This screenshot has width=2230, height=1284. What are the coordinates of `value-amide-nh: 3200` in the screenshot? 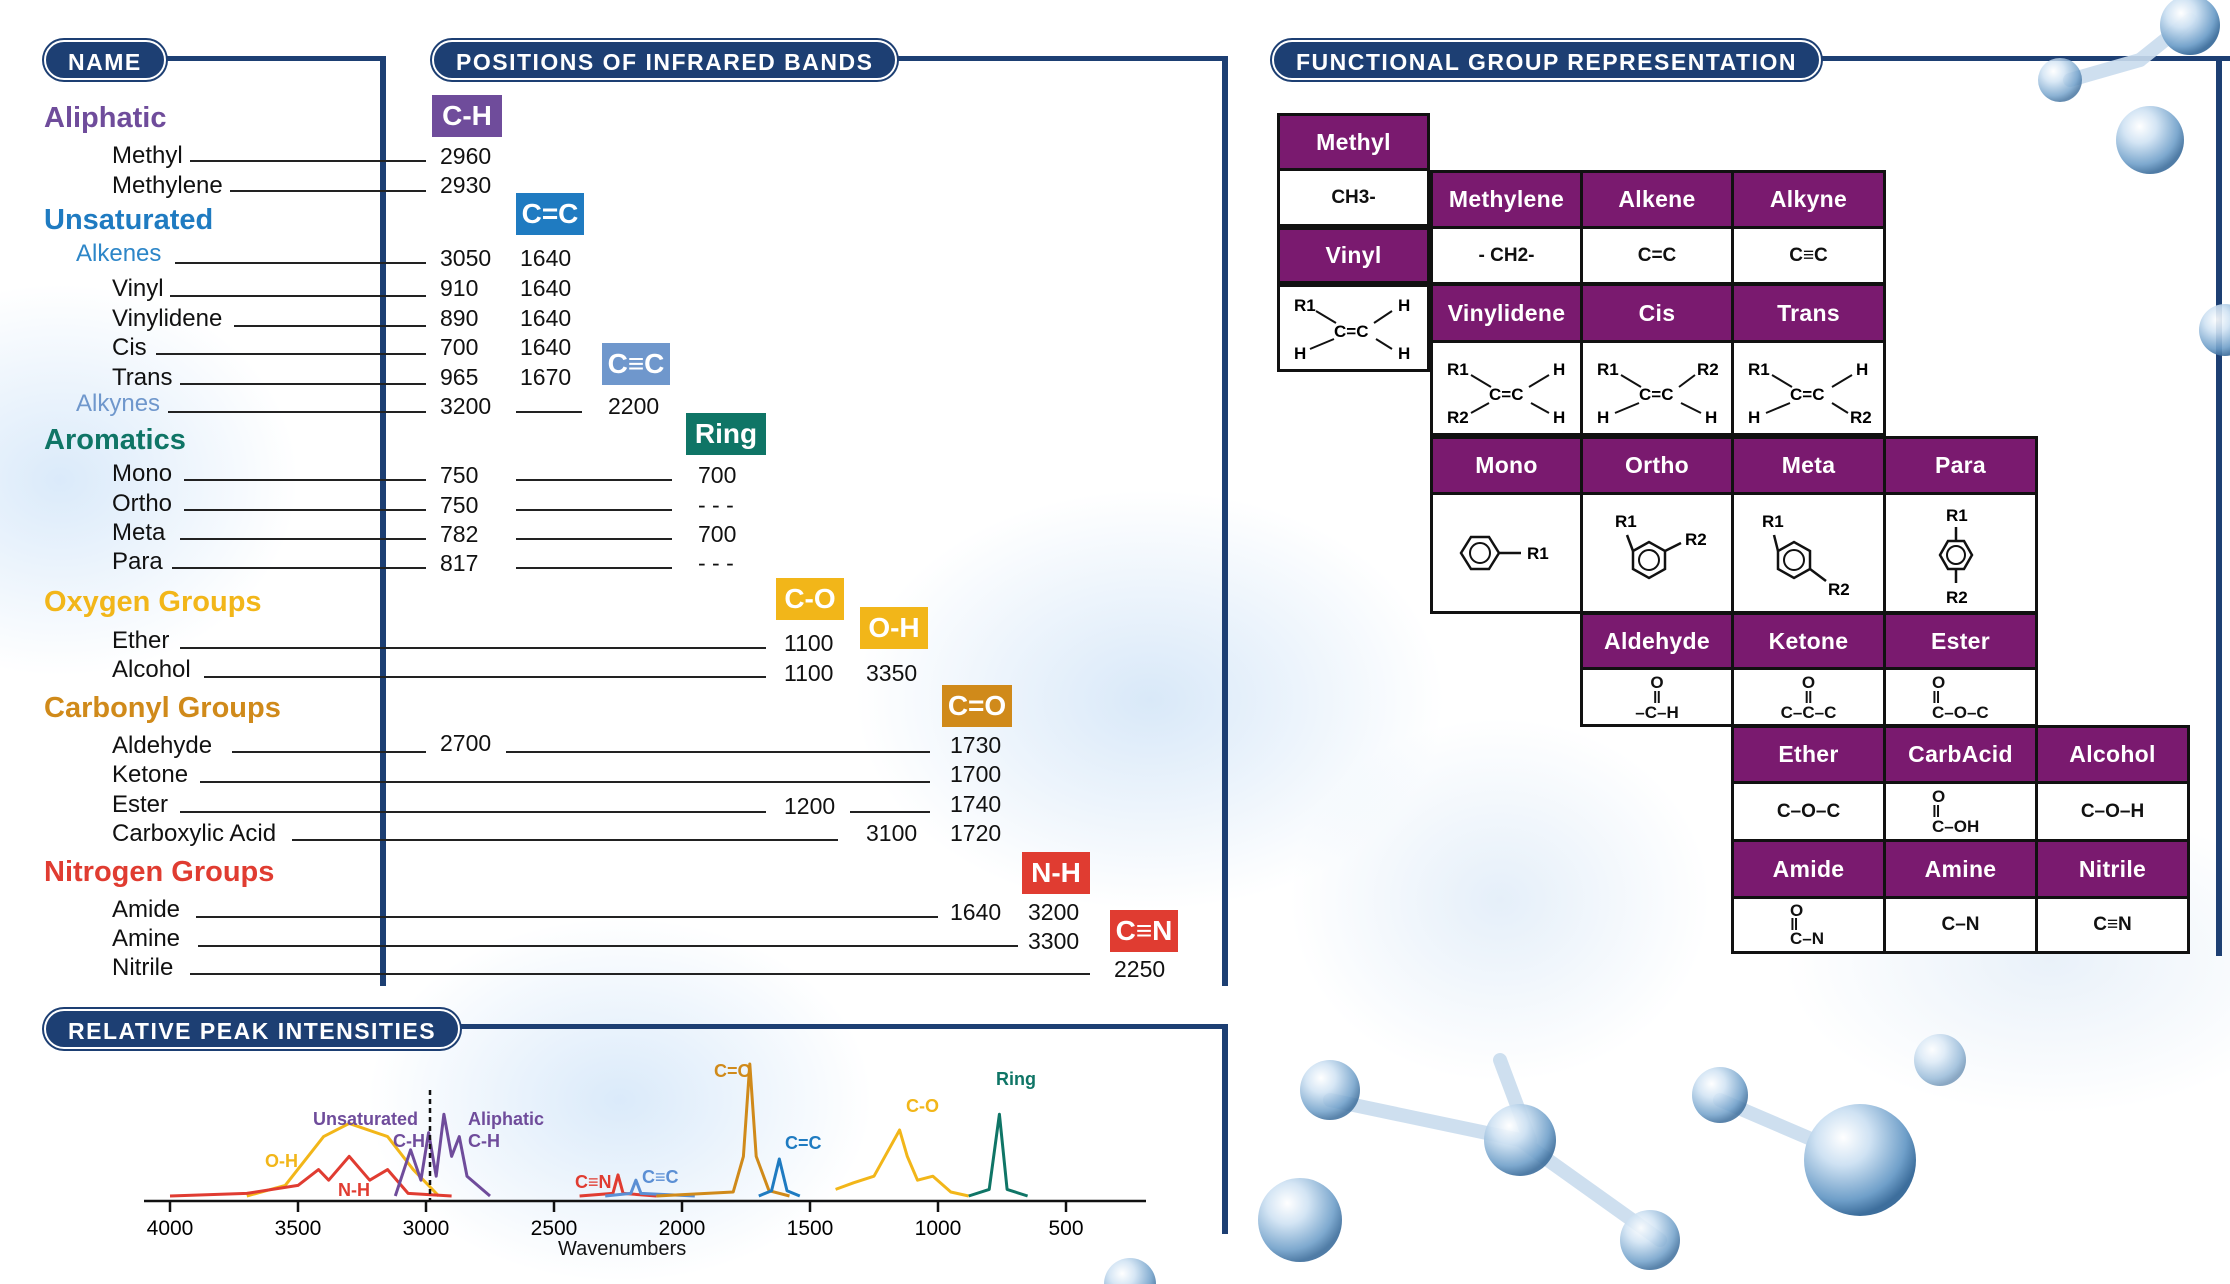 It's located at (1054, 912).